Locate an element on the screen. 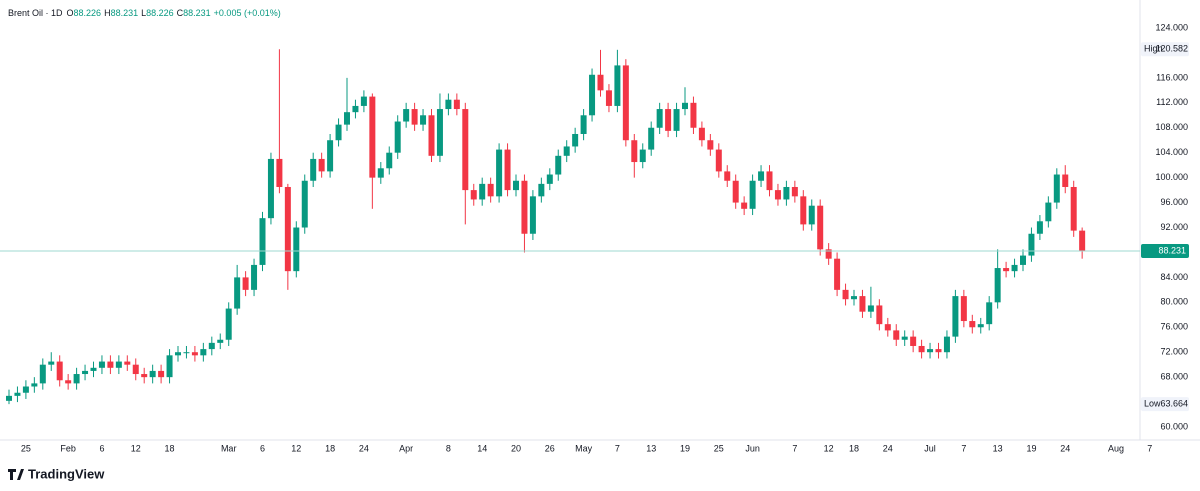 Image resolution: width=1200 pixels, height=491 pixels. x-tick-label: 25 is located at coordinates (26, 448).